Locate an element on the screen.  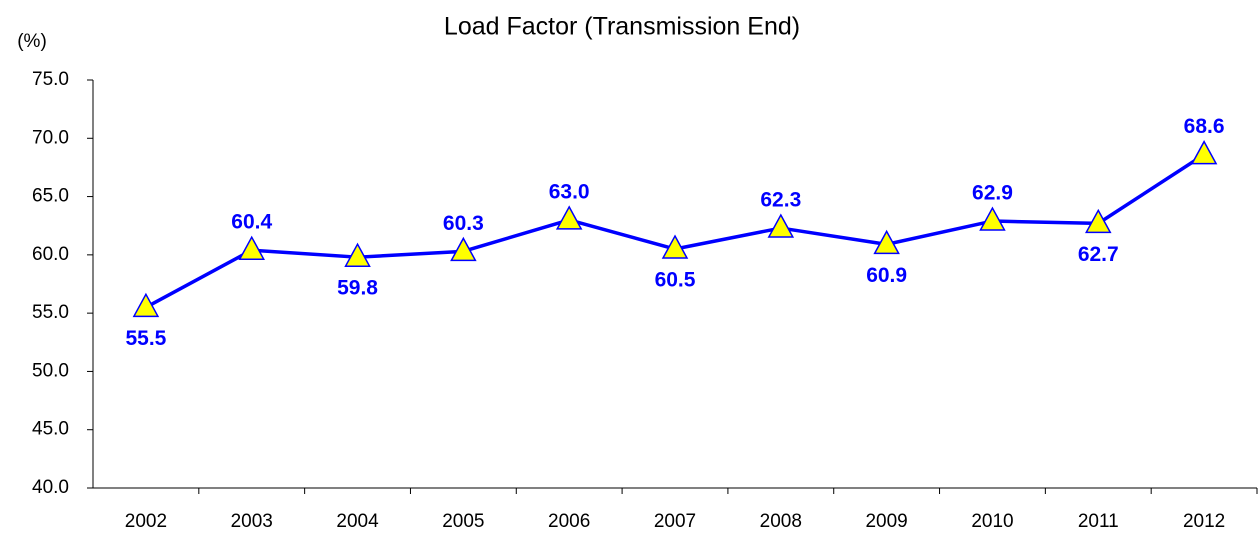
y-tick-label: 55.0 is located at coordinates (50, 312).